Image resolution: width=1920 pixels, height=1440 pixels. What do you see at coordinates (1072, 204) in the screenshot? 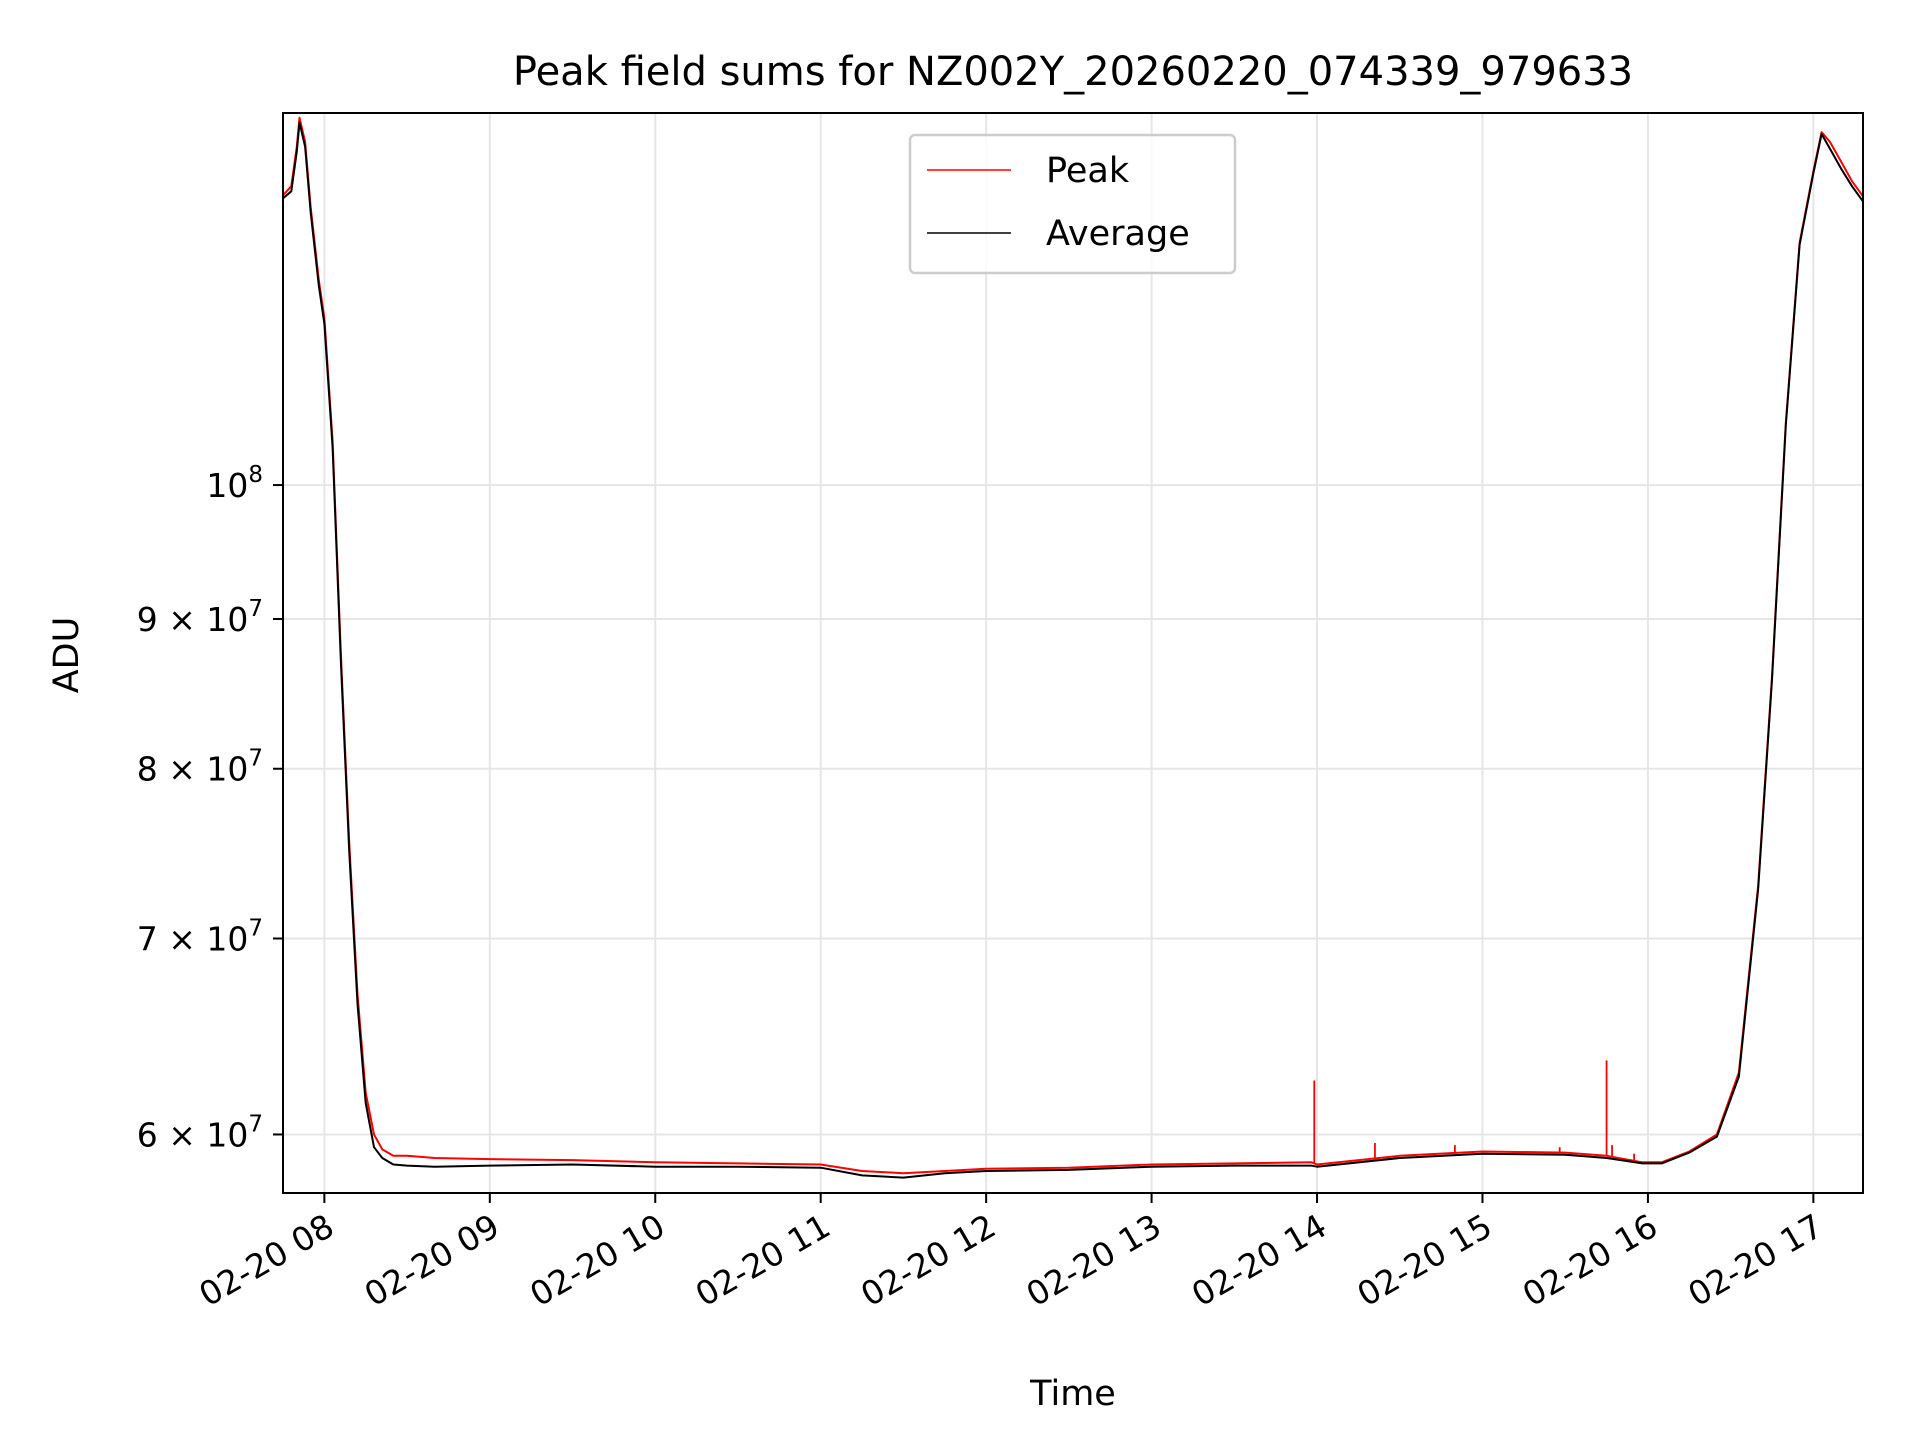
I see `legend: Peak Average` at bounding box center [1072, 204].